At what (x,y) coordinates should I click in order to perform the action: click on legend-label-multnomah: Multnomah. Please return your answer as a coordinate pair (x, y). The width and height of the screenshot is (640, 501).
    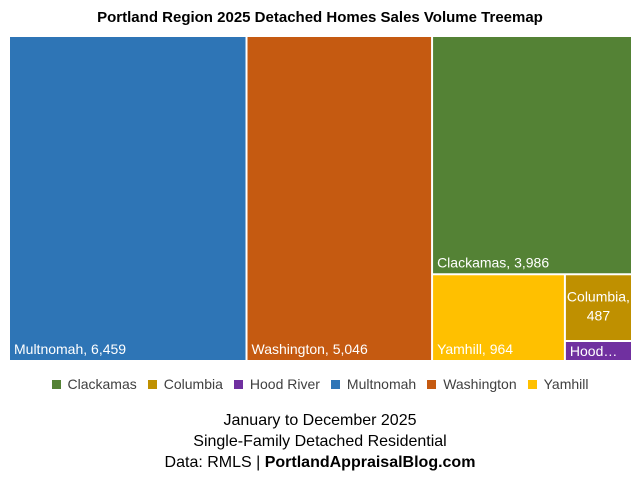
    Looking at the image, I should click on (381, 384).